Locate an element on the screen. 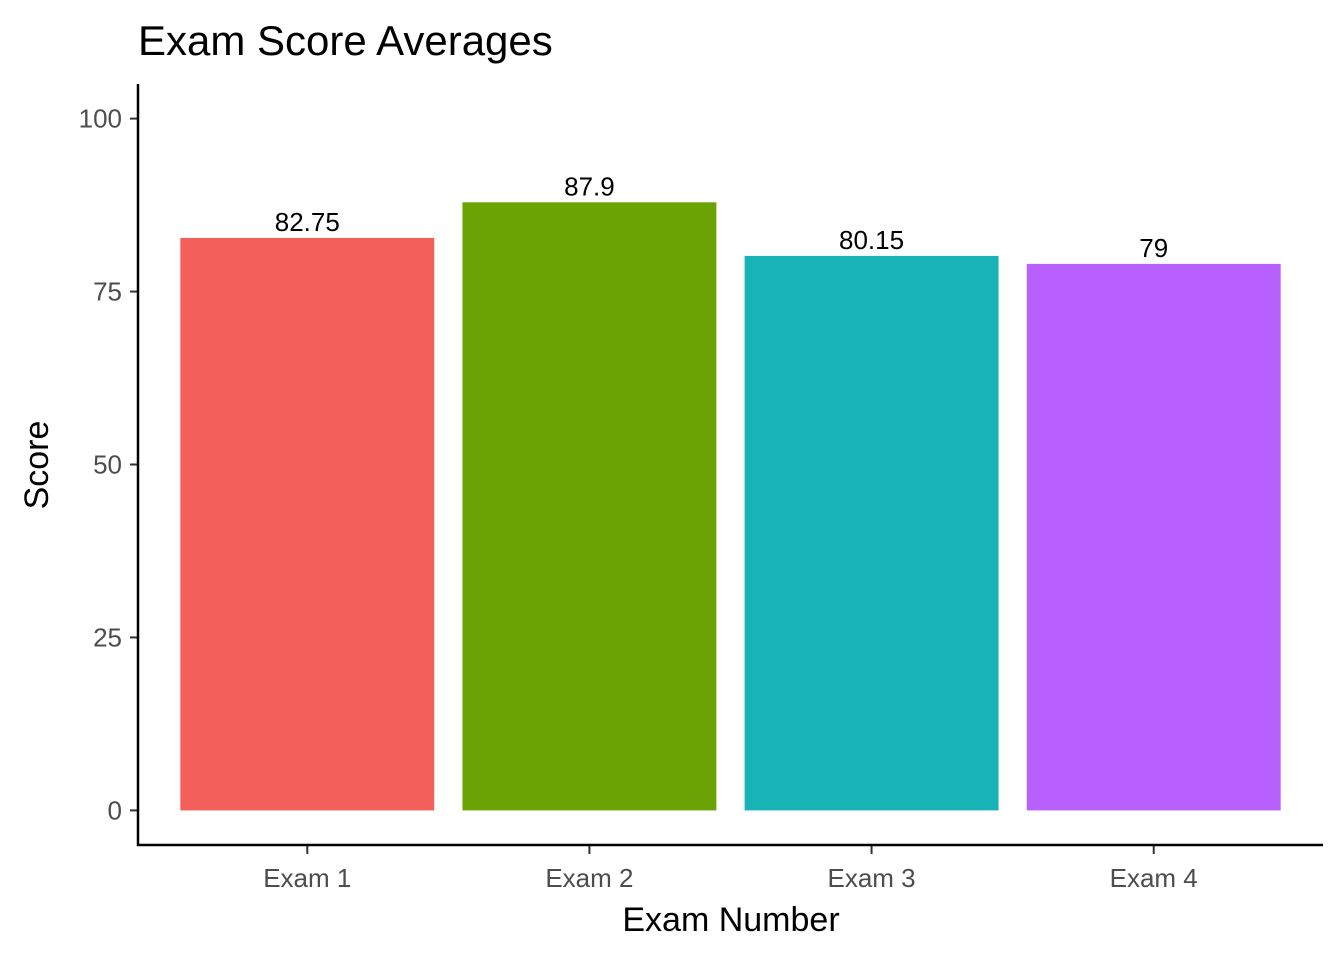 This screenshot has width=1344, height=960. y-tick-label: 75 is located at coordinates (107, 292).